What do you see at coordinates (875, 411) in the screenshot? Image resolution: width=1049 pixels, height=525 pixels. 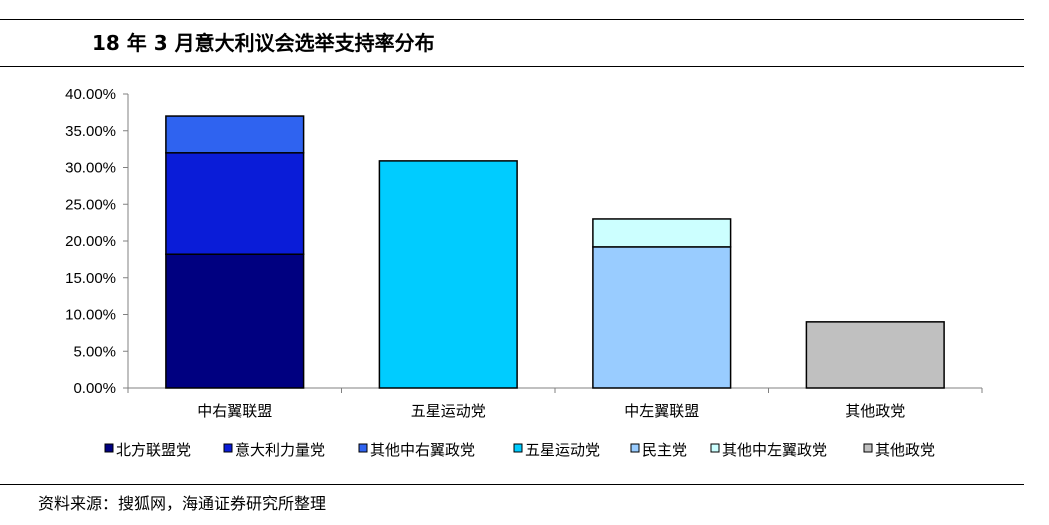 I see `x-tick-label: 其他政党` at bounding box center [875, 411].